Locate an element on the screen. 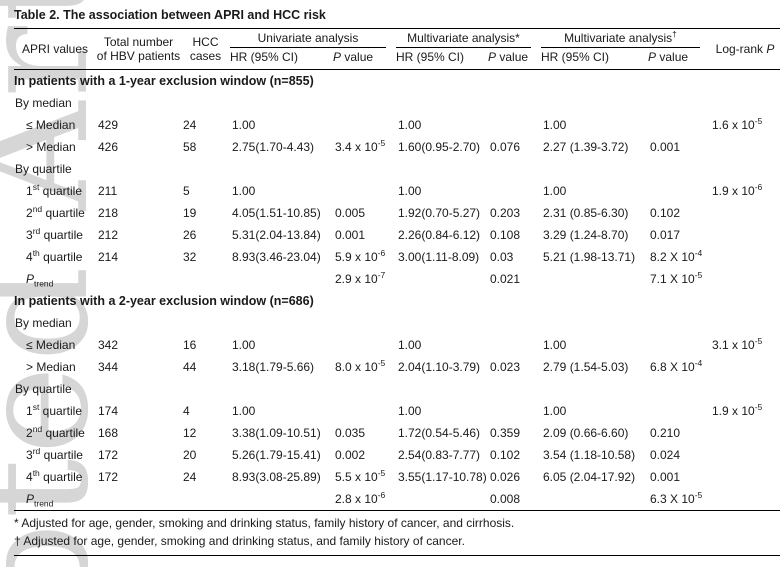 This screenshot has height=567, width=783. table-row: ≤ Median 342 16 1.00 1.00 1.00 3.1 x 10-5 is located at coordinates (397, 345).